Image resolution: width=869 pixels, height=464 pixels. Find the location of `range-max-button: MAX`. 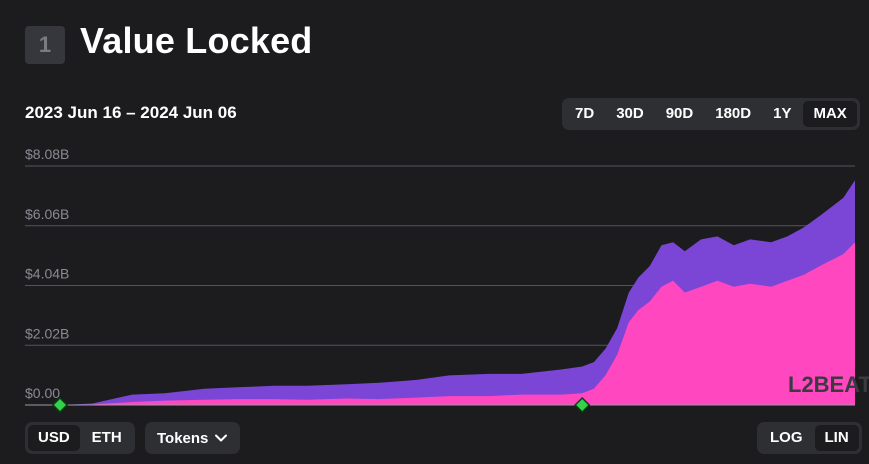

range-max-button: MAX is located at coordinates (830, 114).